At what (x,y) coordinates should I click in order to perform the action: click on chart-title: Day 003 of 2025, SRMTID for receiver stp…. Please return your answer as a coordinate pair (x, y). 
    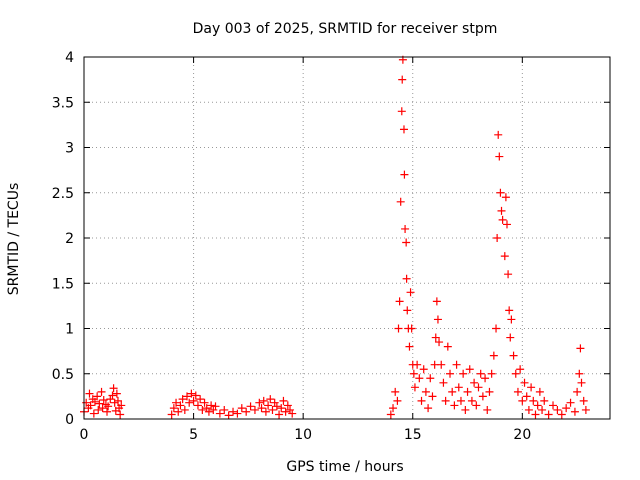
    Looking at the image, I should click on (345, 29).